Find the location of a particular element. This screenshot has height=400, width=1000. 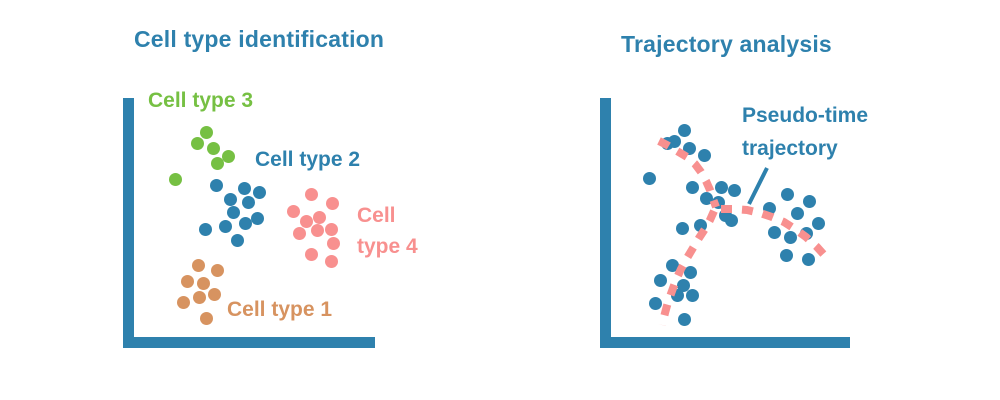

cell-type-3-label: Cell type 3 is located at coordinates (201, 100).